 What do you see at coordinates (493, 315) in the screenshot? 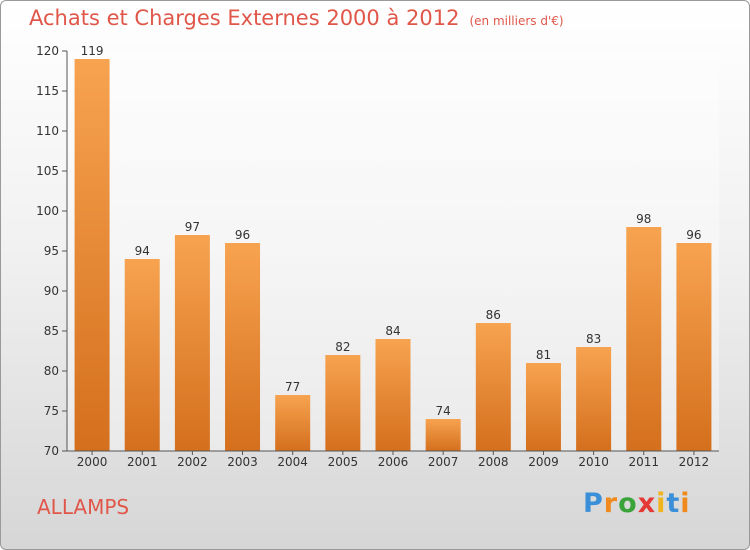
I see `data-label-2008: 86` at bounding box center [493, 315].